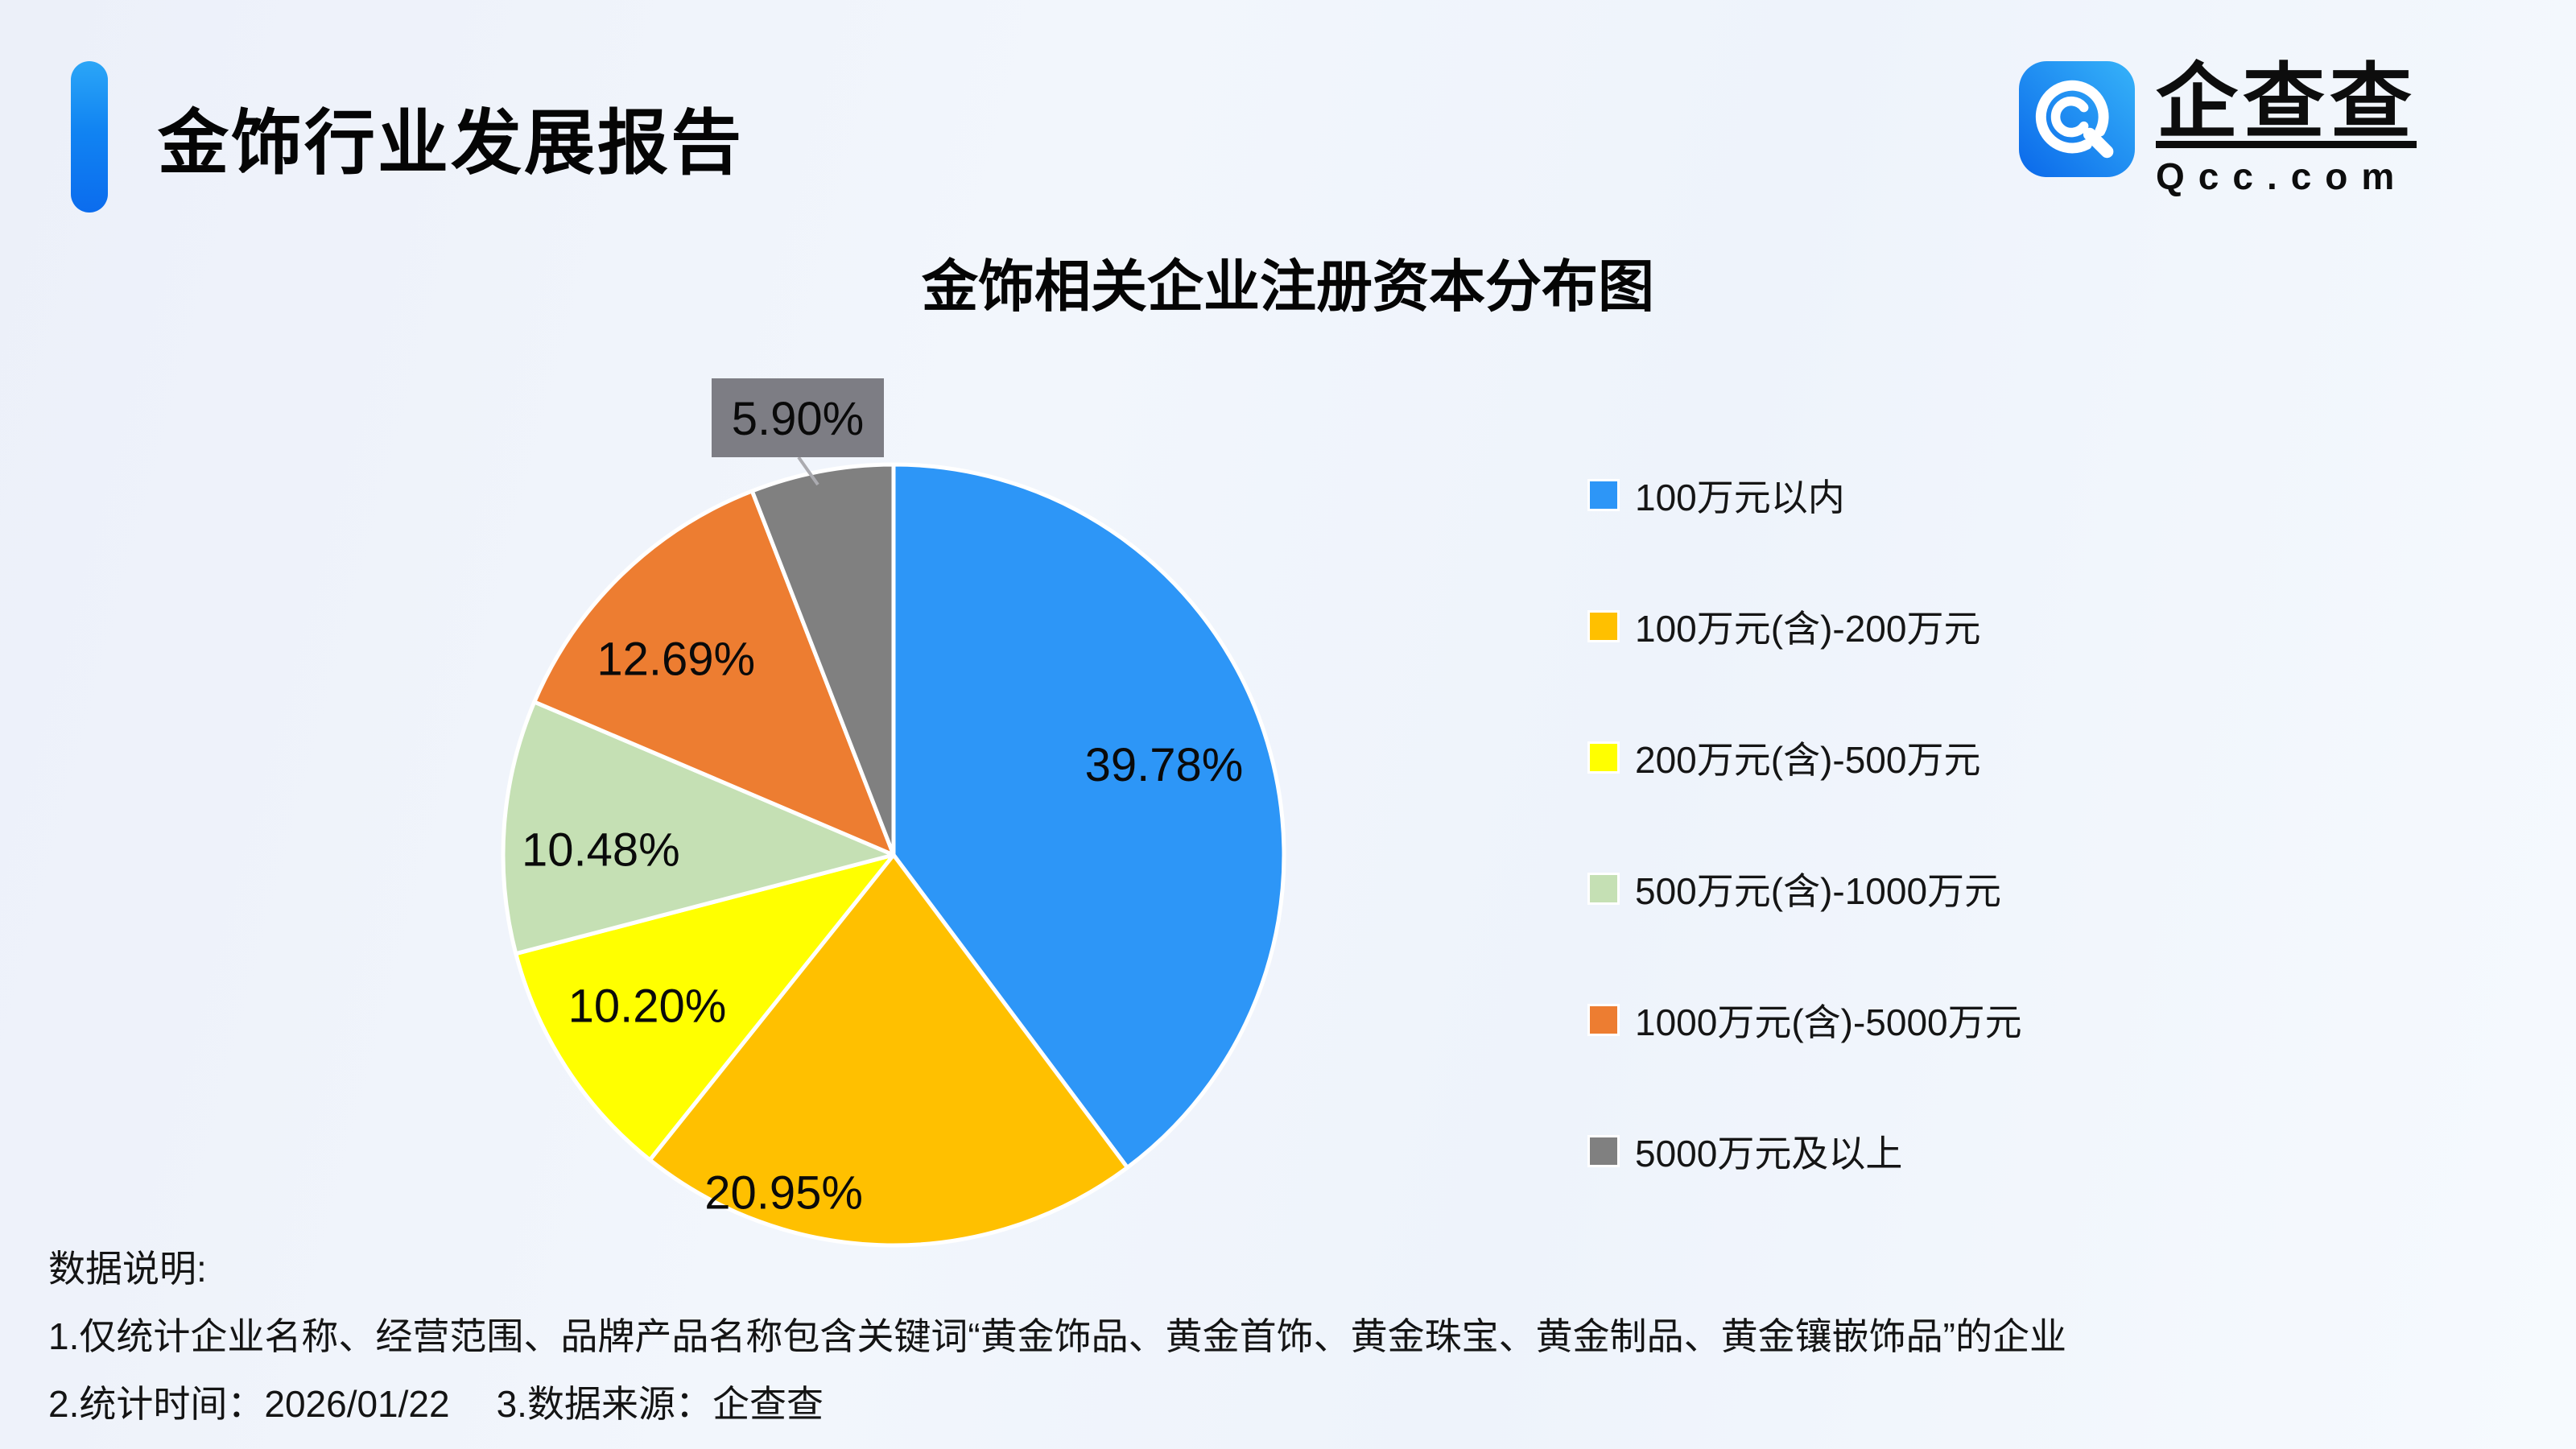  Describe the element at coordinates (451, 142) in the screenshot. I see `page-title: 金饰行业发展报告` at that location.